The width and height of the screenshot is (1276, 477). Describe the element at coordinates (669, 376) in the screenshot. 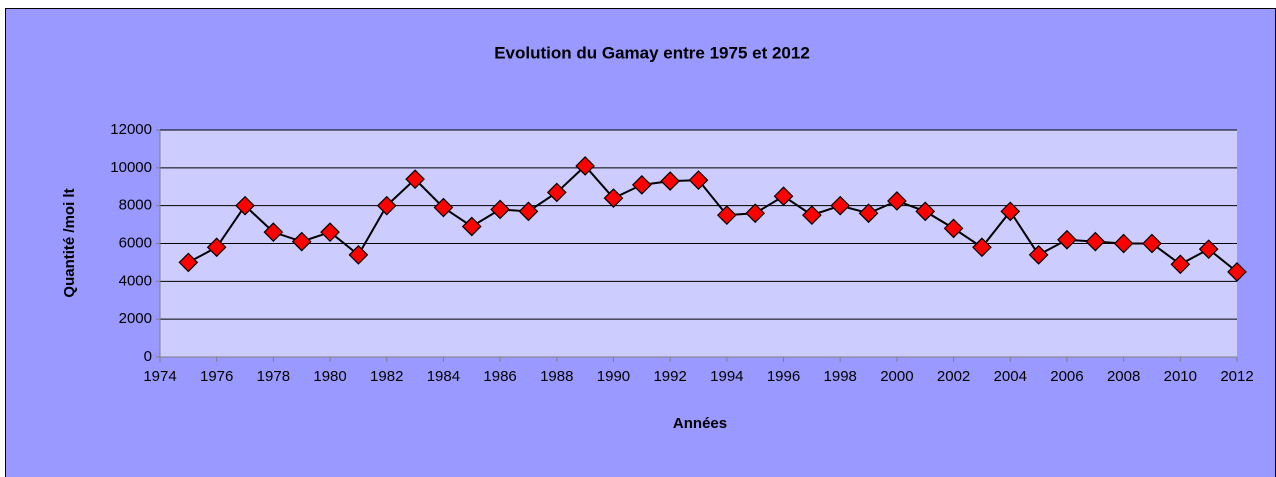

I see `x-tick-label: 1992` at that location.